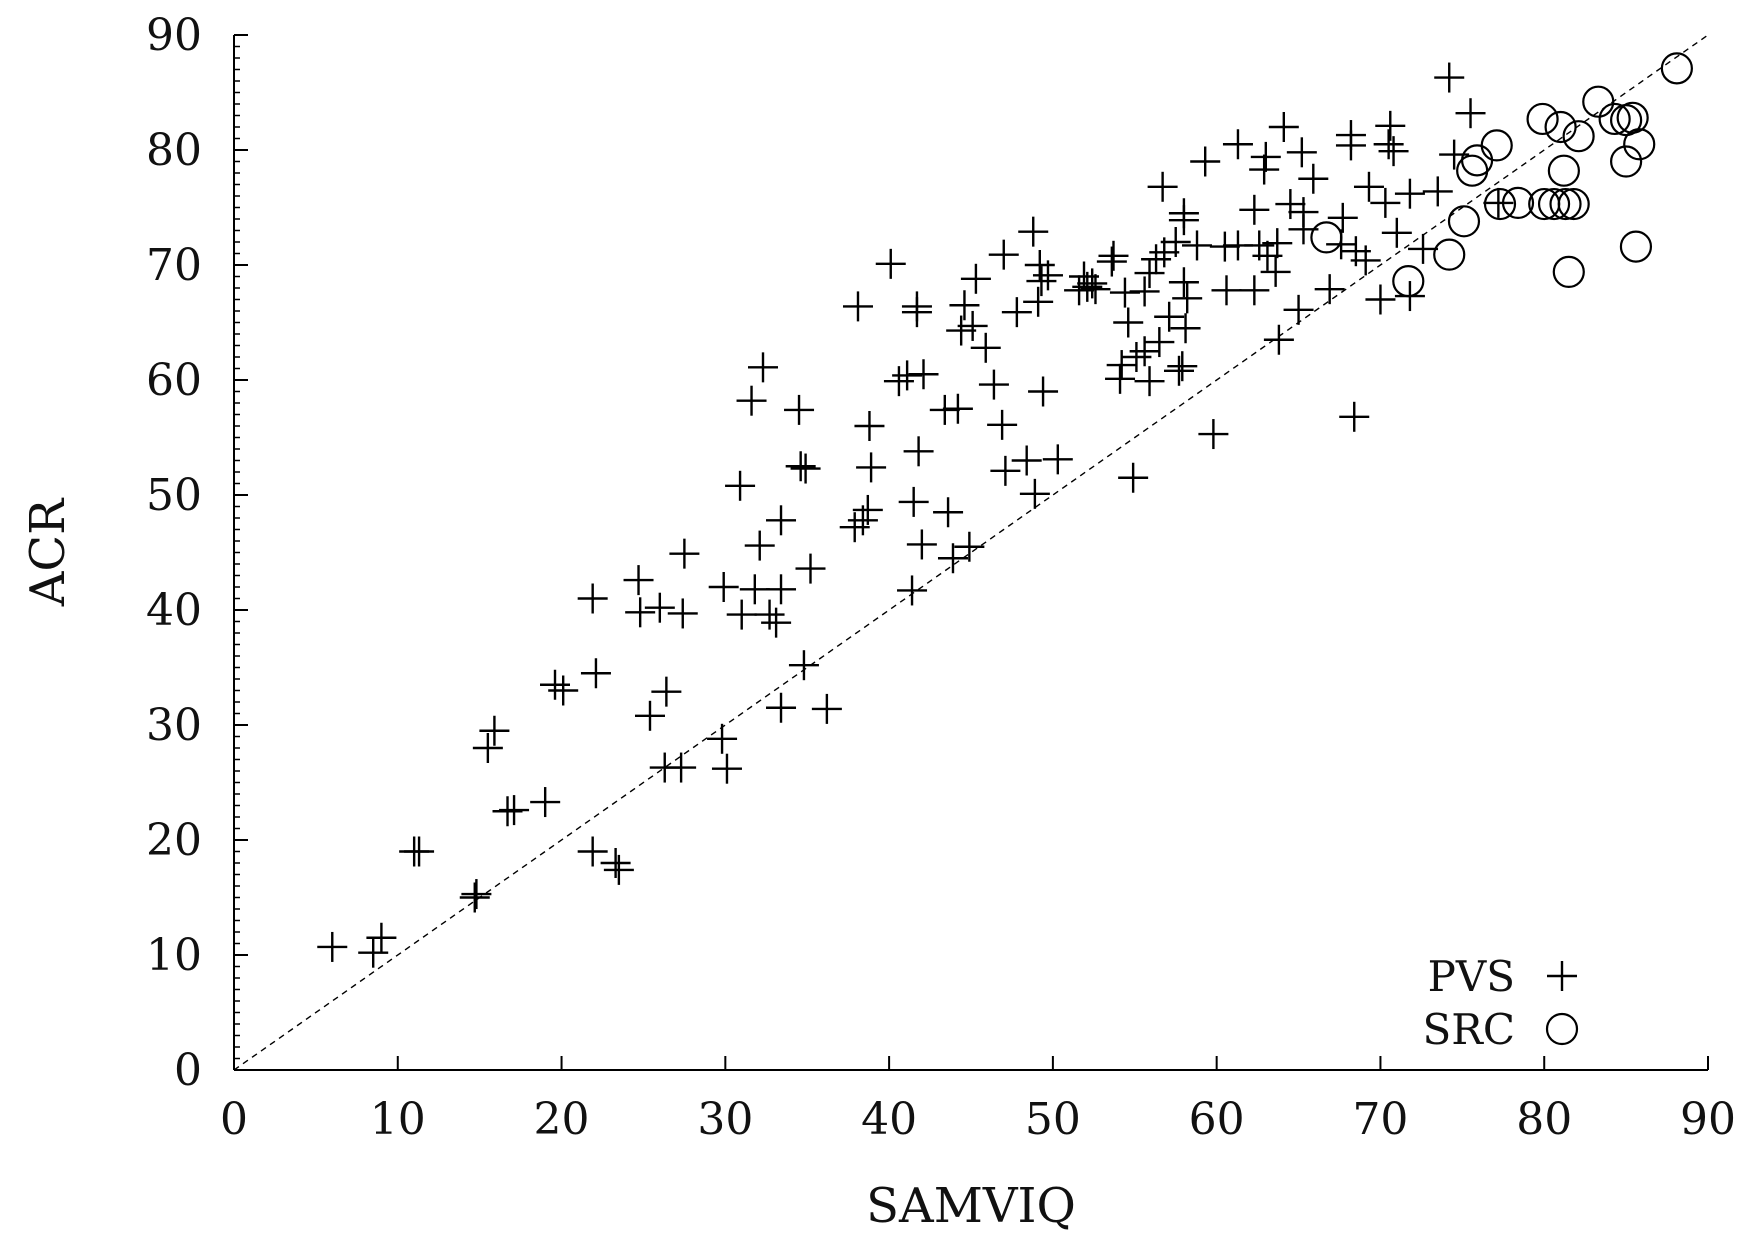 The width and height of the screenshot is (1742, 1239). I want to click on legend: PVS SRC, so click(1500, 1003).